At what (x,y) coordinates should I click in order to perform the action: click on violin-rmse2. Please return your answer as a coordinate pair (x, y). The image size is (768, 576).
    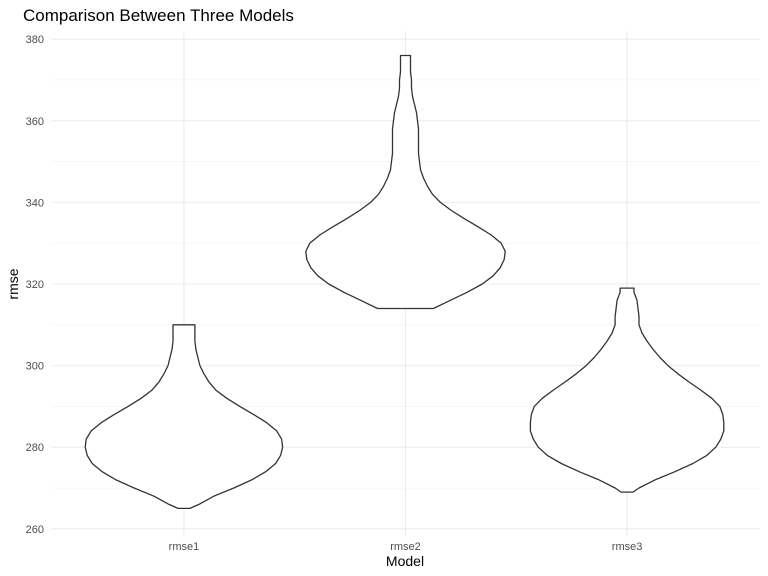
    Looking at the image, I should click on (405, 182).